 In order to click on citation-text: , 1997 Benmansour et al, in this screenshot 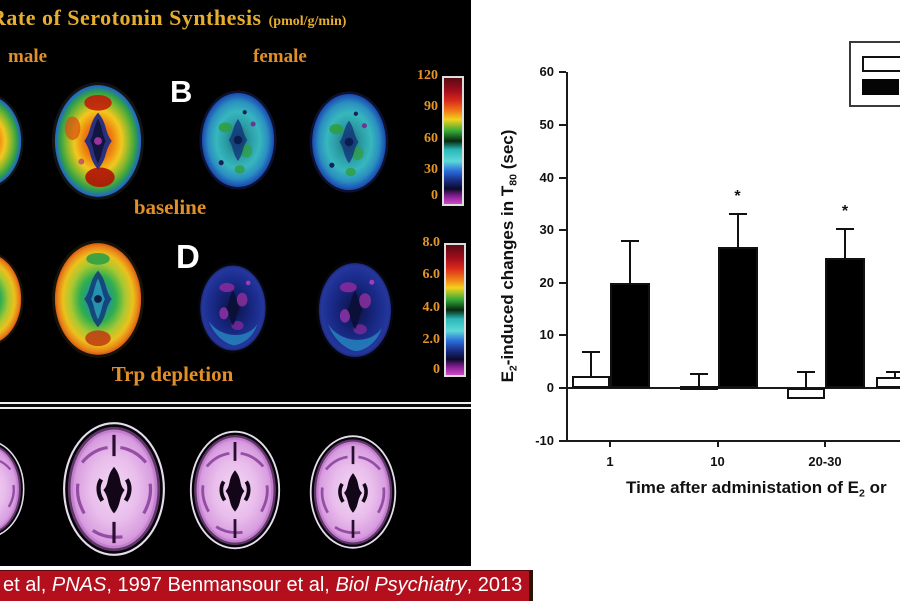, I will do `click(221, 585)`.